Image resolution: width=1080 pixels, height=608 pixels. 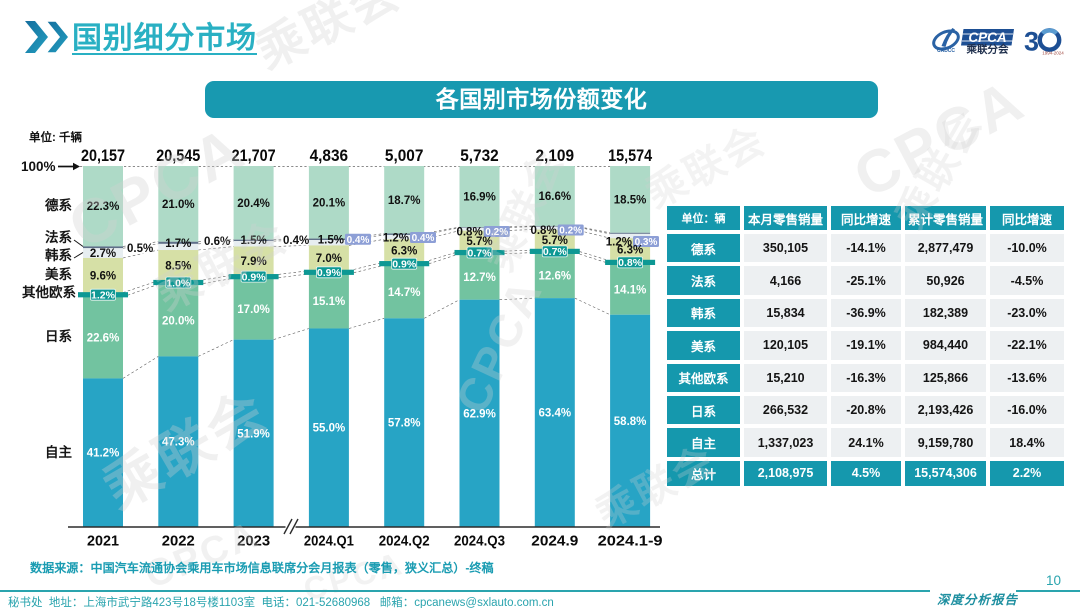 I want to click on svg-text: 9.6%, so click(x=103, y=276).